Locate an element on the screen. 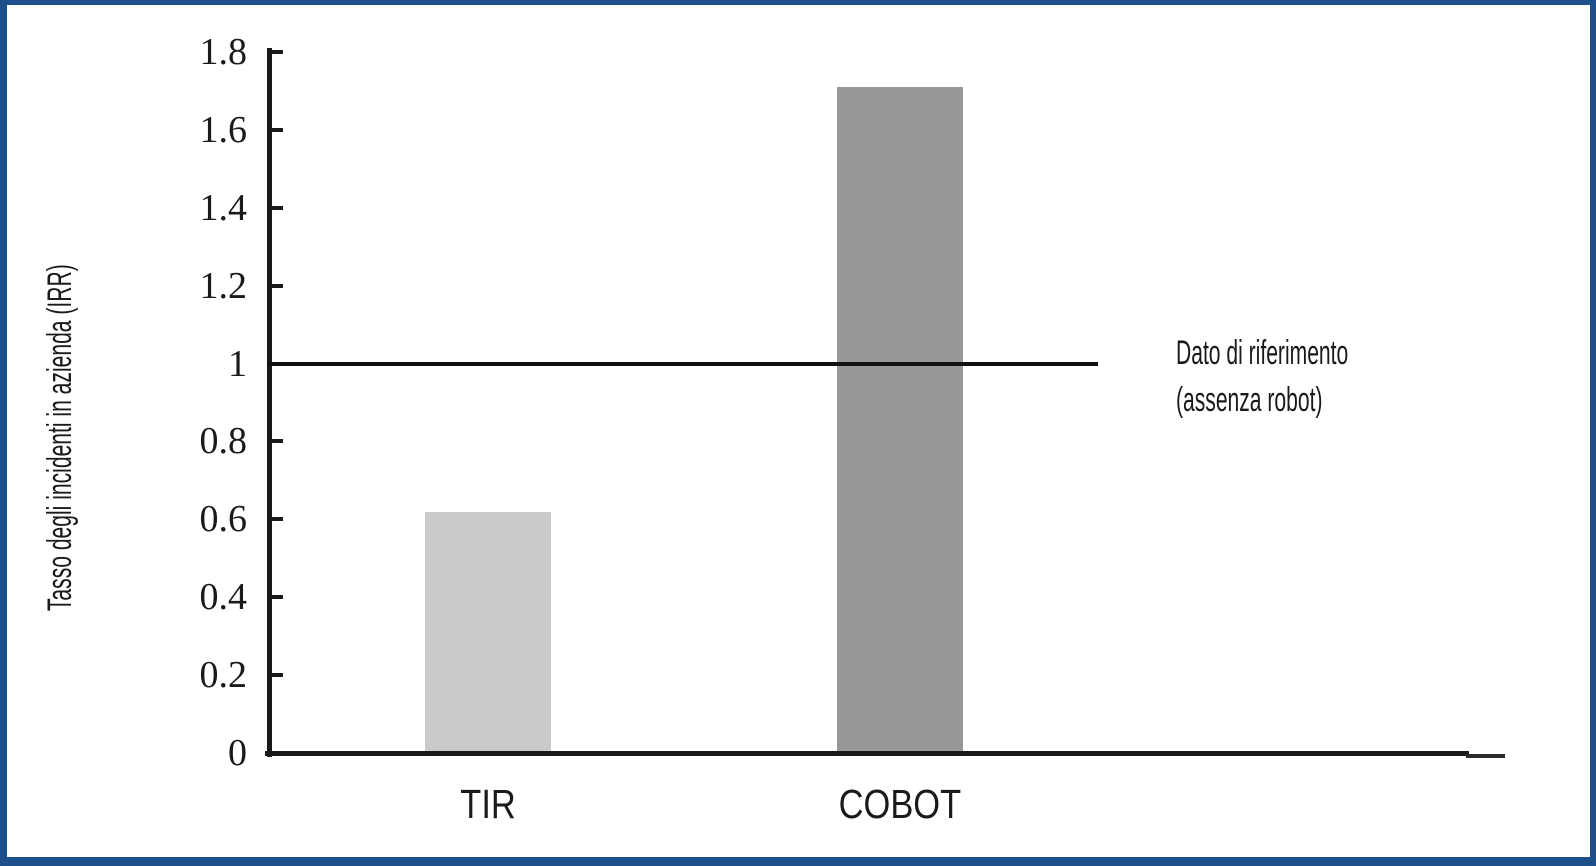 The height and width of the screenshot is (866, 1596). reference-line-annotation: Dato di riferimento (assenza robot) is located at coordinates (1315, 377).